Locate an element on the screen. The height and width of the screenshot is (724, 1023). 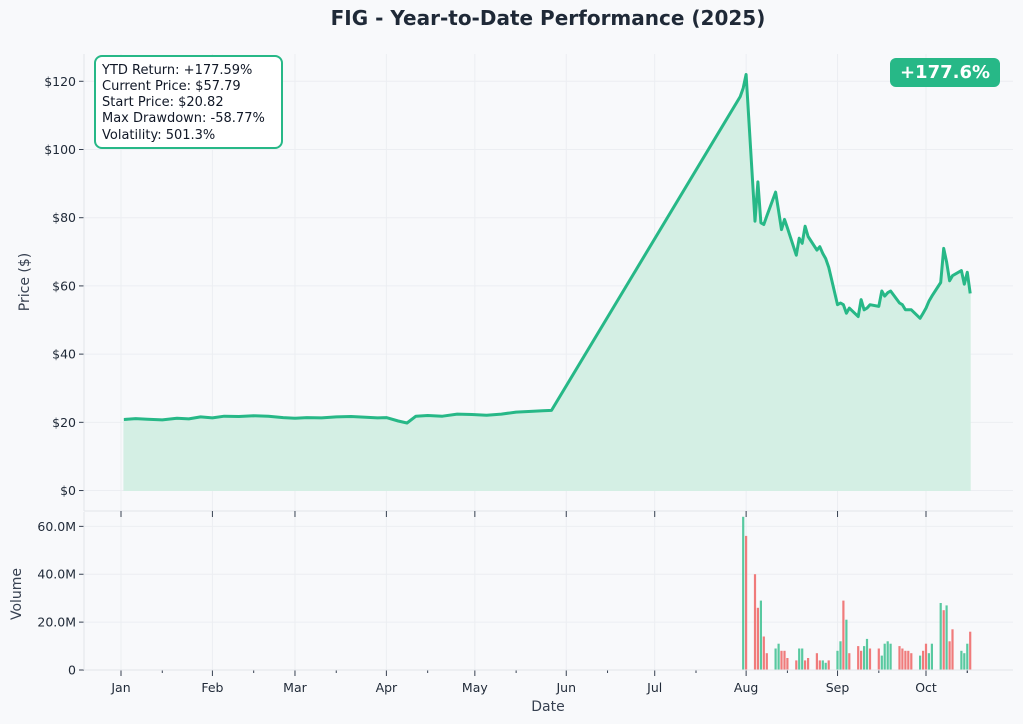
x-tick-label: Aug is located at coordinates (746, 687).